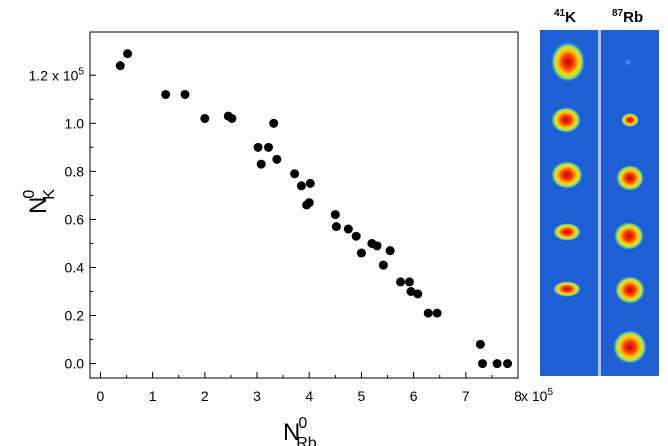  I want to click on y-tick-label: 0.8, so click(75, 171).